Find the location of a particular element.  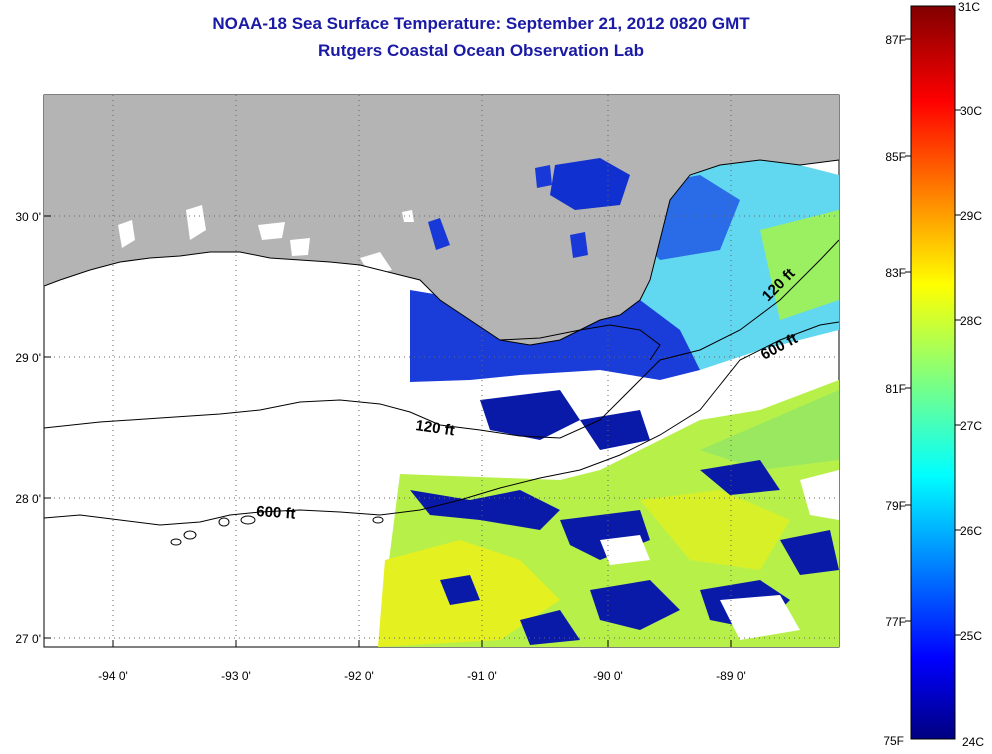

celsius-label: 31C is located at coordinates (969, 7).